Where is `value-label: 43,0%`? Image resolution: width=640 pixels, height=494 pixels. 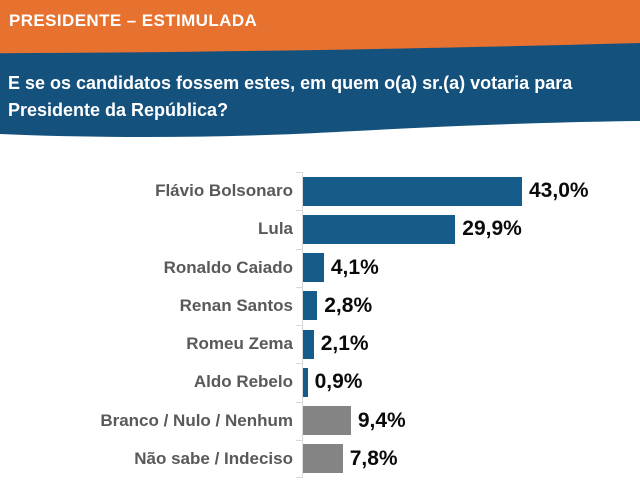 value-label: 43,0% is located at coordinates (559, 190).